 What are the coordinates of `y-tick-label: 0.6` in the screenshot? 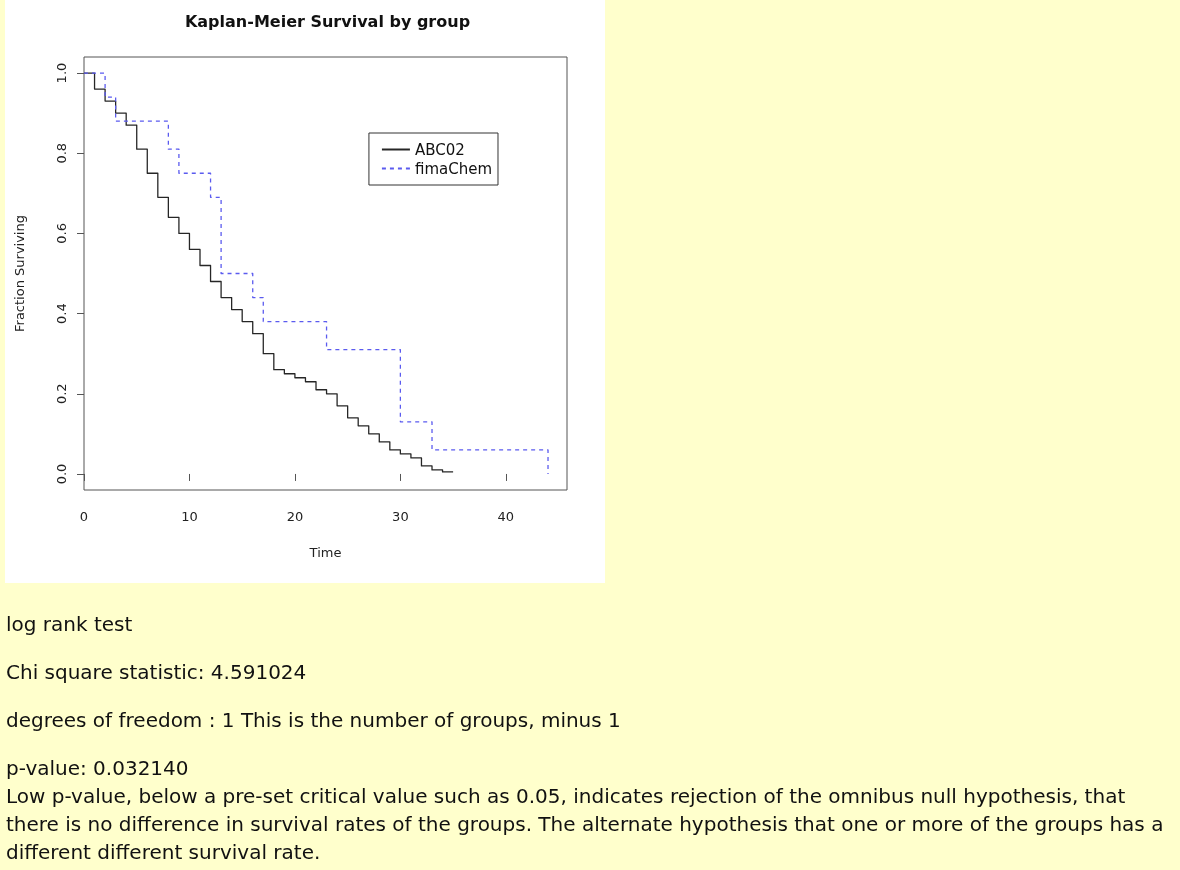 It's located at (61, 233).